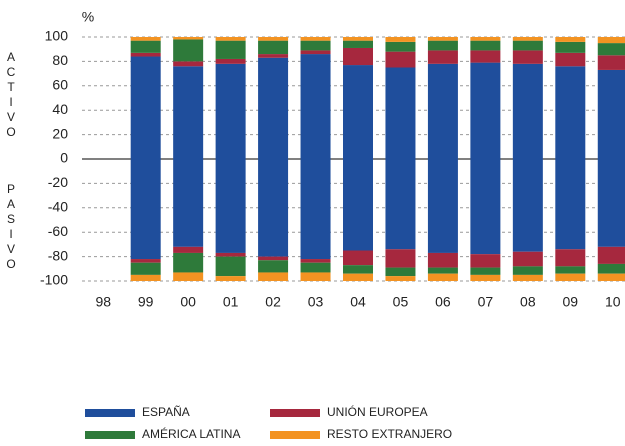 Image resolution: width=625 pixels, height=446 pixels. What do you see at coordinates (11, 95) in the screenshot?
I see `activo-label: ACTIVO` at bounding box center [11, 95].